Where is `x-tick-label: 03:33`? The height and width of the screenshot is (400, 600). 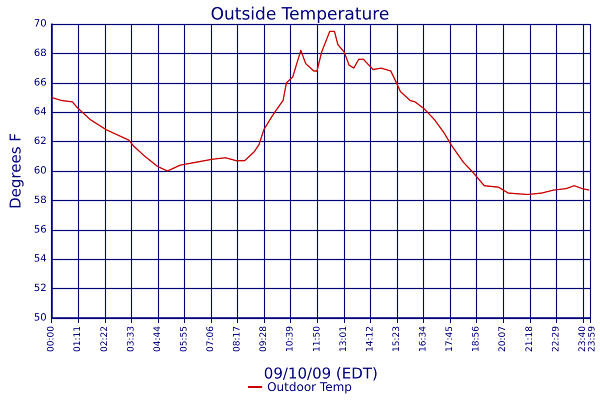
x-tick-label: 03:33 is located at coordinates (131, 339).